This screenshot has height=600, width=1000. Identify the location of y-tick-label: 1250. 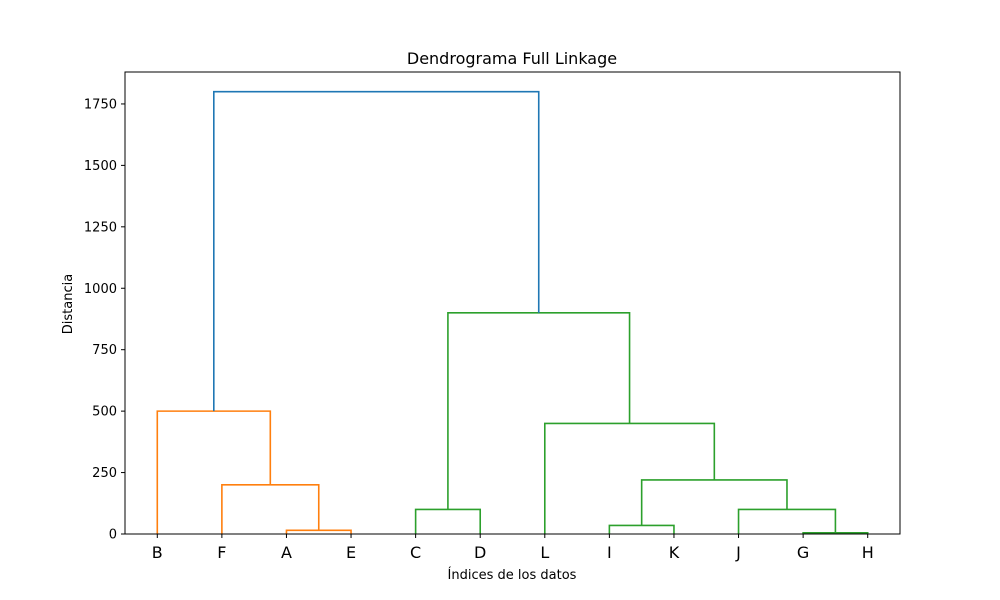
(100, 227).